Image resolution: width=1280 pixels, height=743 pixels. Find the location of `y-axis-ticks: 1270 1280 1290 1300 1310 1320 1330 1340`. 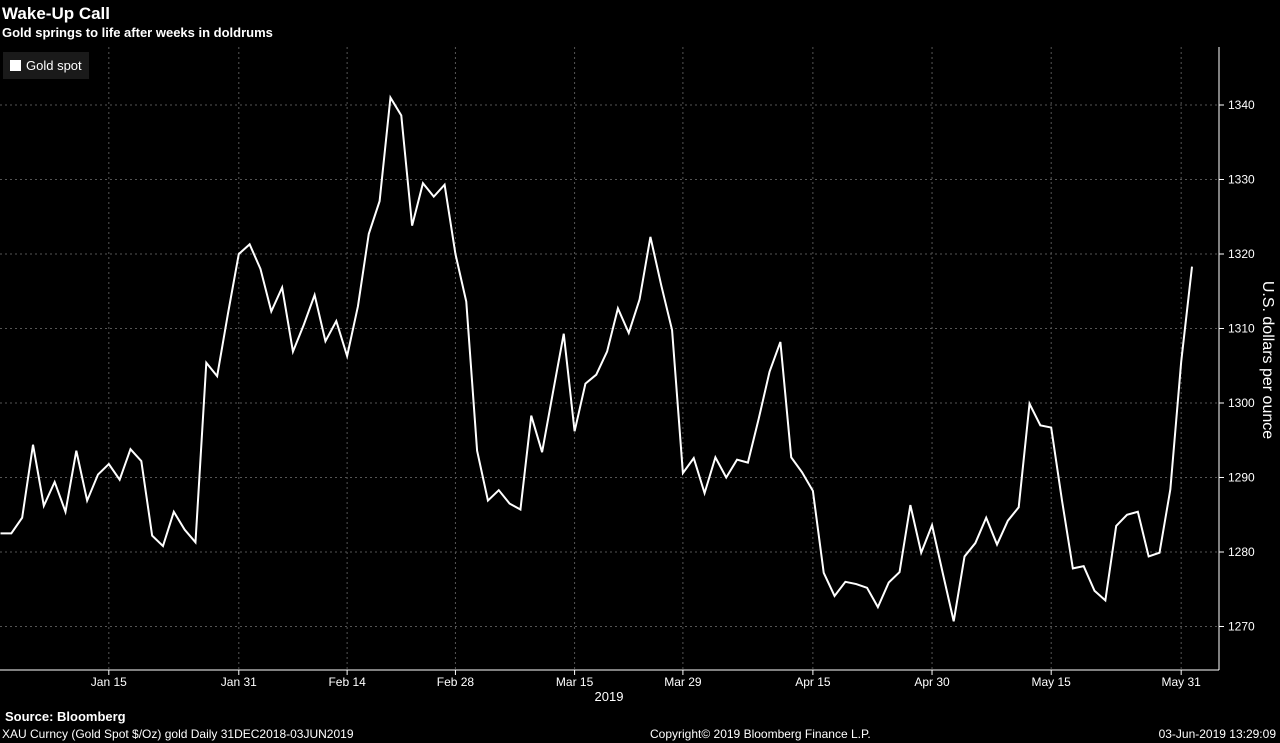

y-axis-ticks: 1270 1280 1290 1300 1310 1320 1330 1340 is located at coordinates (1237, 366).